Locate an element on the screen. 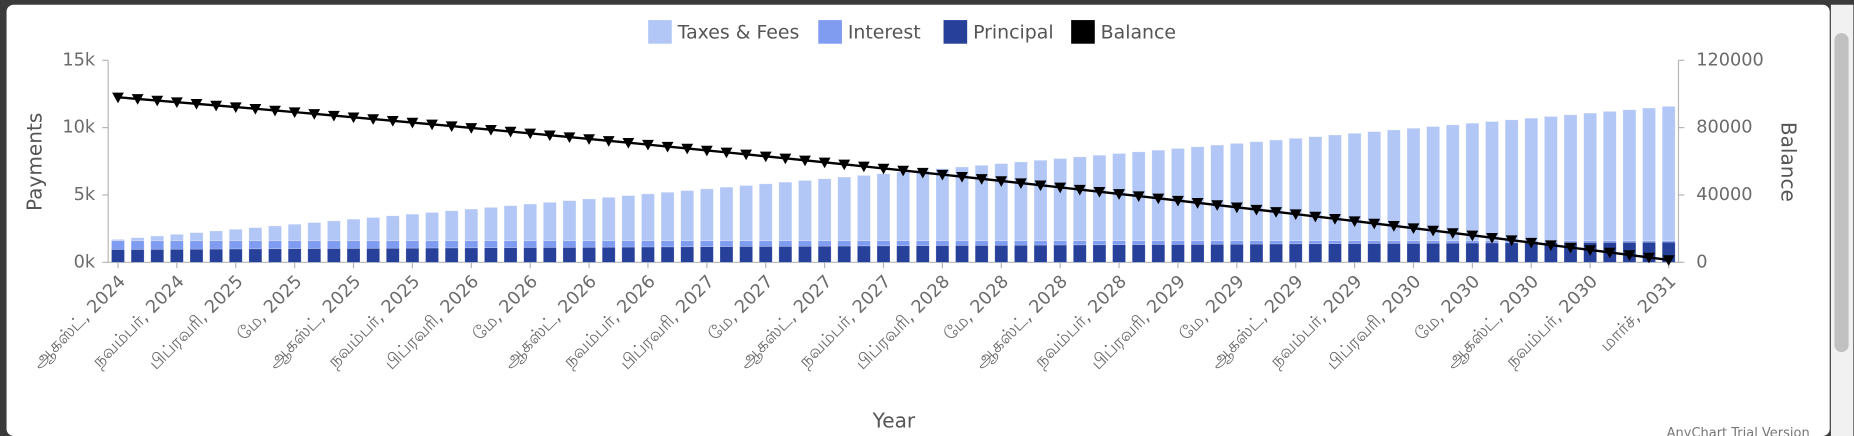 Image resolution: width=1854 pixels, height=436 pixels. y-tick-label: 0k is located at coordinates (85, 262).